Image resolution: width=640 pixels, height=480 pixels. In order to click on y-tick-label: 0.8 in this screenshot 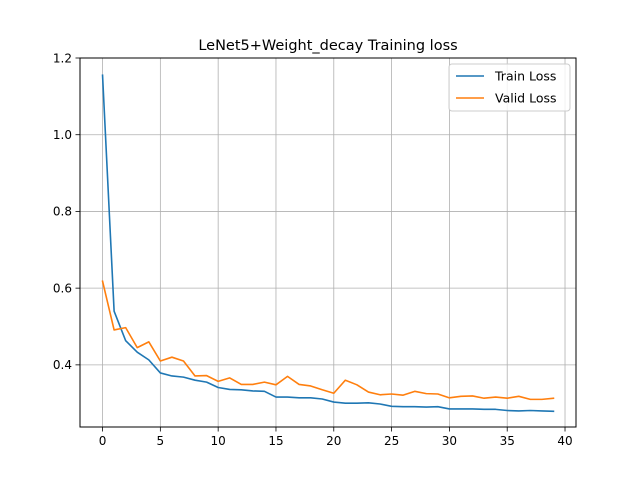, I will do `click(62, 212)`.